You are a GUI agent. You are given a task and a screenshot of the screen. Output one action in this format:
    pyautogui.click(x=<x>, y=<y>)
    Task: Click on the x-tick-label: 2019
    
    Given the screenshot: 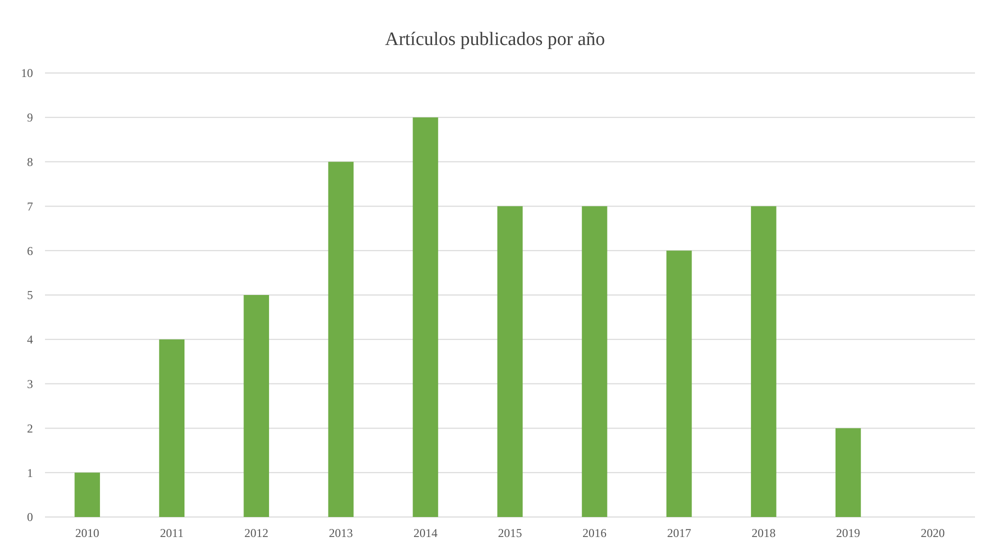 What is the action you would take?
    pyautogui.click(x=848, y=533)
    